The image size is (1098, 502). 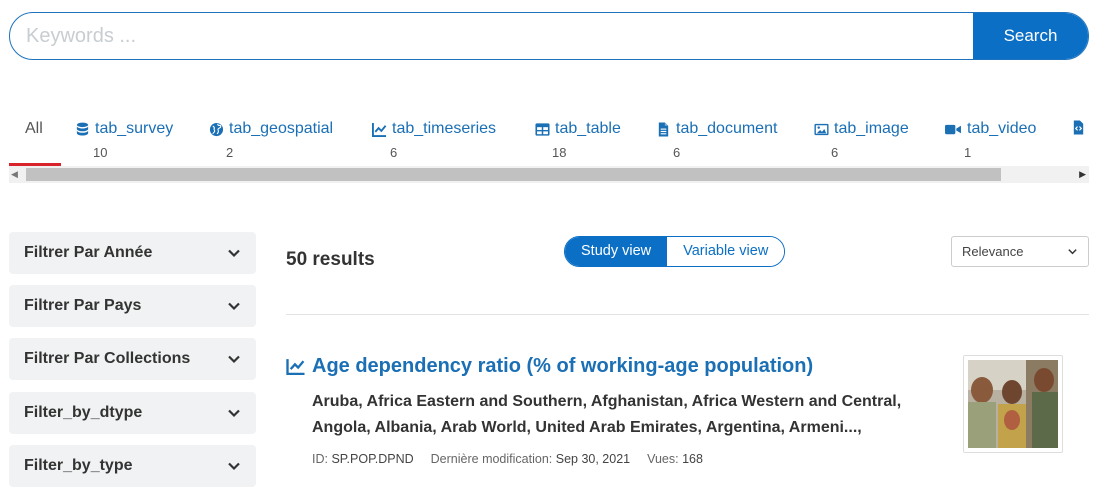 I want to click on tab-video: tab_video 1, so click(x=999, y=138).